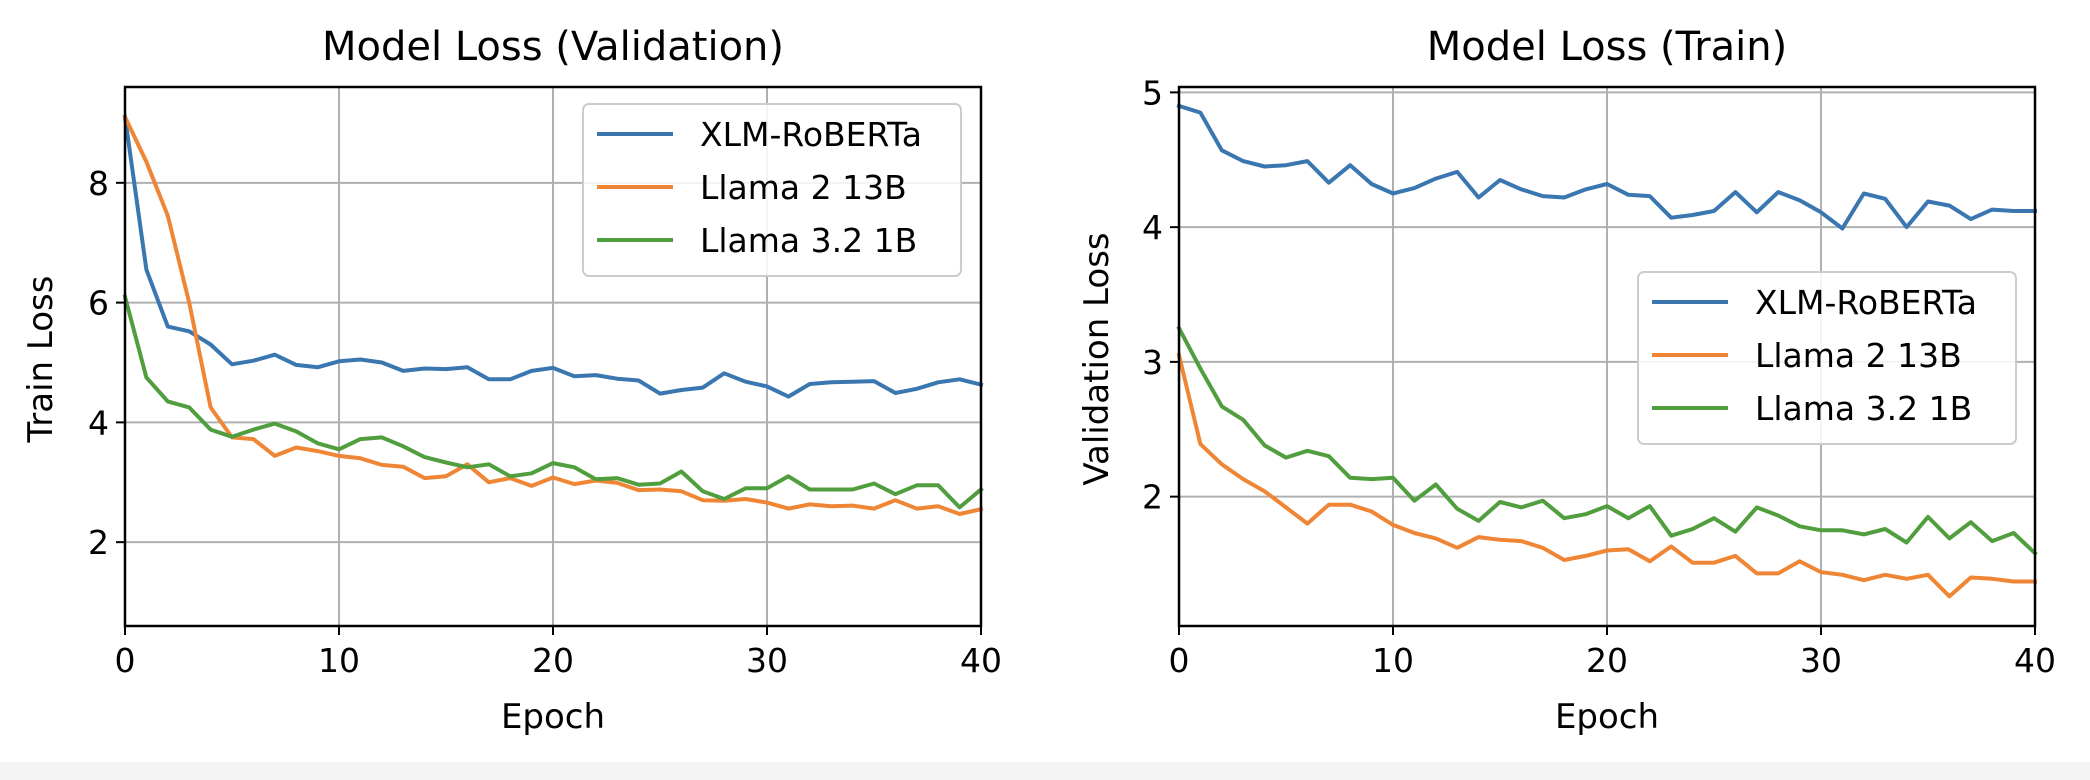 The height and width of the screenshot is (780, 2090). I want to click on y-tick-label: 3, so click(1152, 362).